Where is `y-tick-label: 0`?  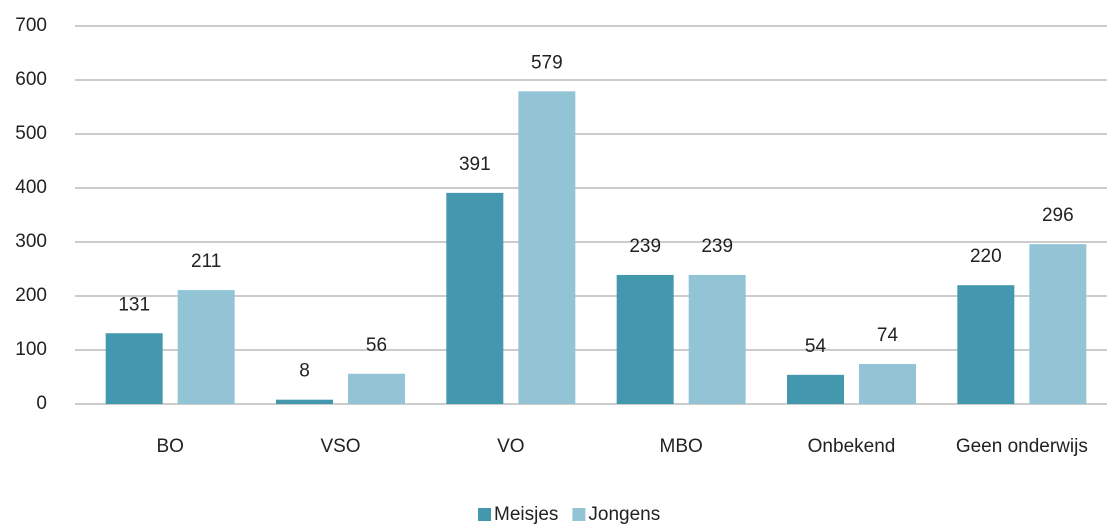
y-tick-label: 0 is located at coordinates (41, 403).